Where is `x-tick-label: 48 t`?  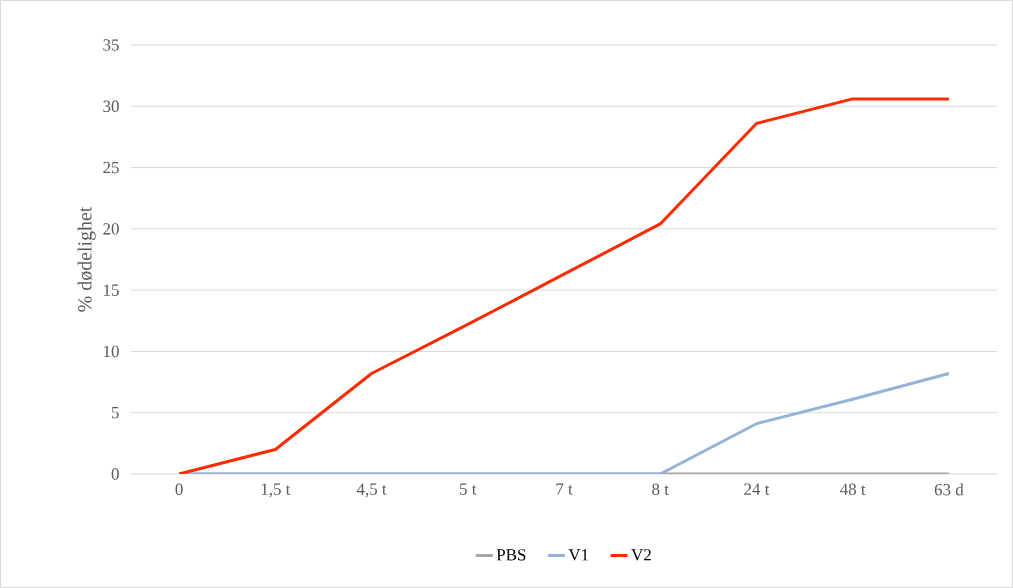 x-tick-label: 48 t is located at coordinates (853, 489).